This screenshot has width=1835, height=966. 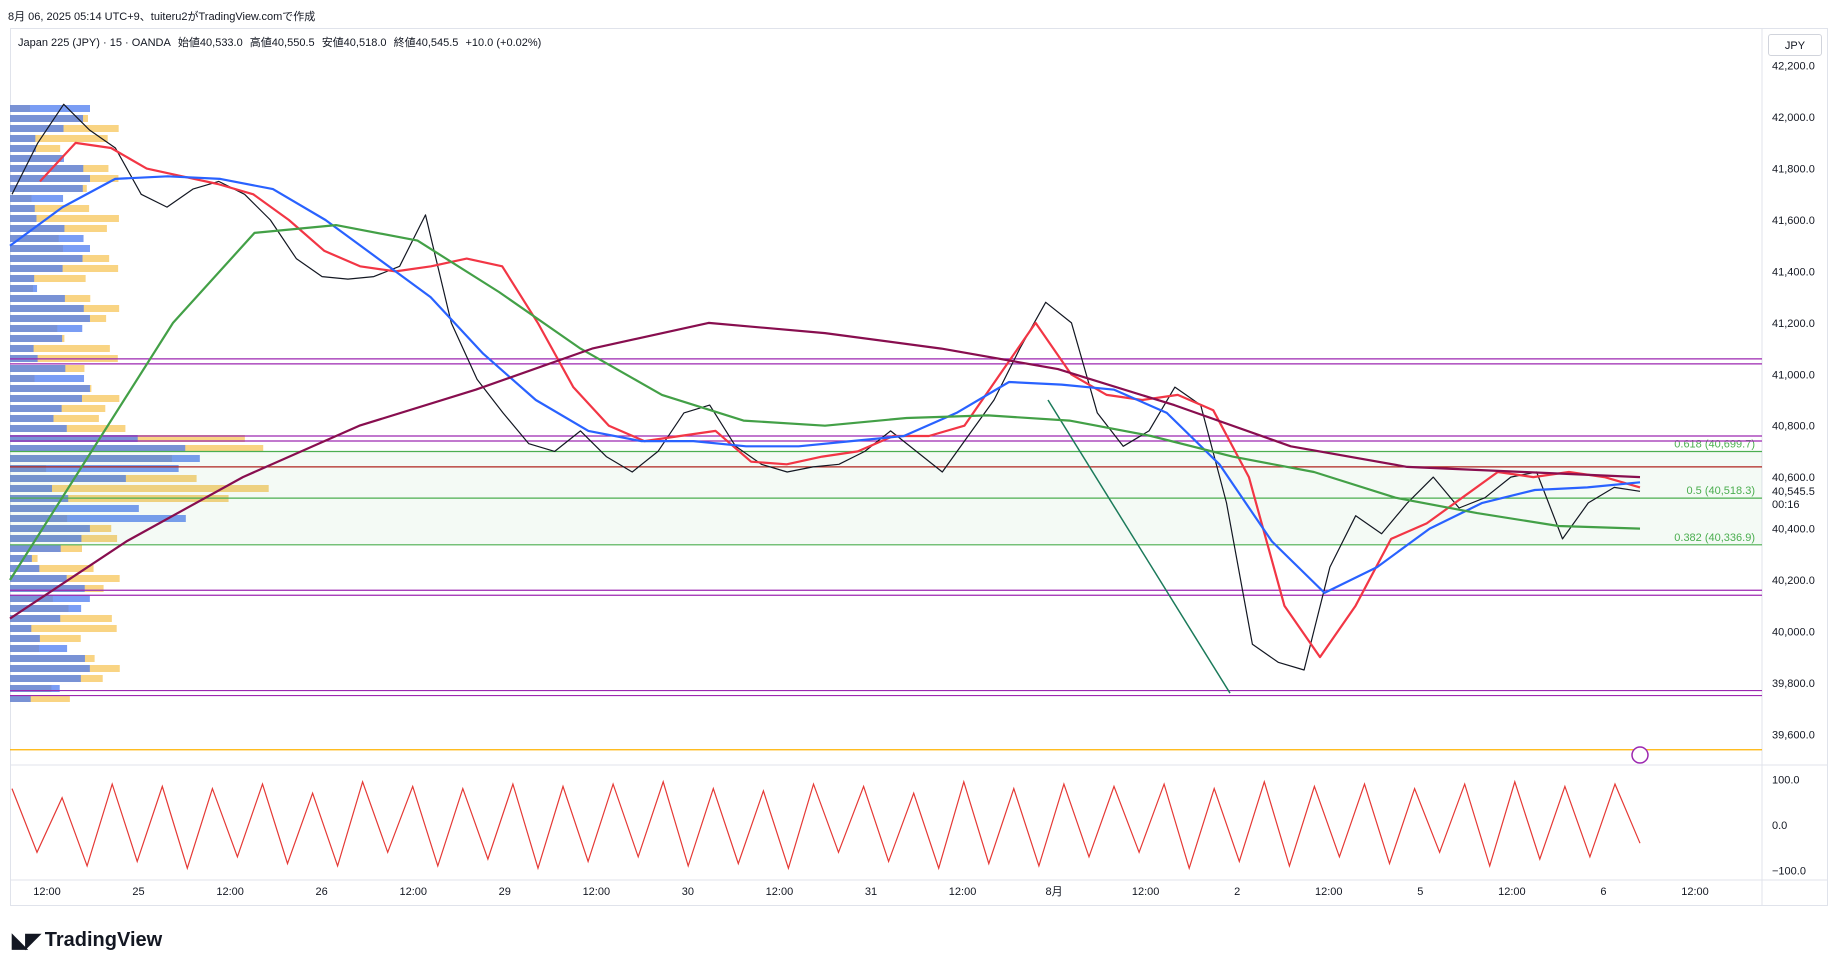 What do you see at coordinates (1793, 478) in the screenshot?
I see `price-tick-label: 40,600.0` at bounding box center [1793, 478].